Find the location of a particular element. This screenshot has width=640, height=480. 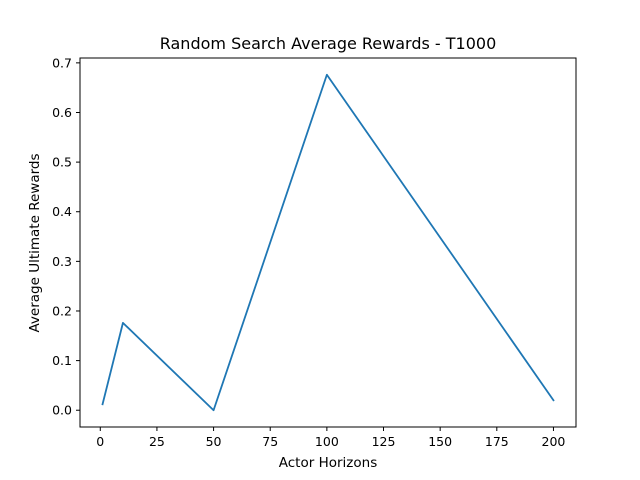

y-tick-label: 0.1 is located at coordinates (62, 360).